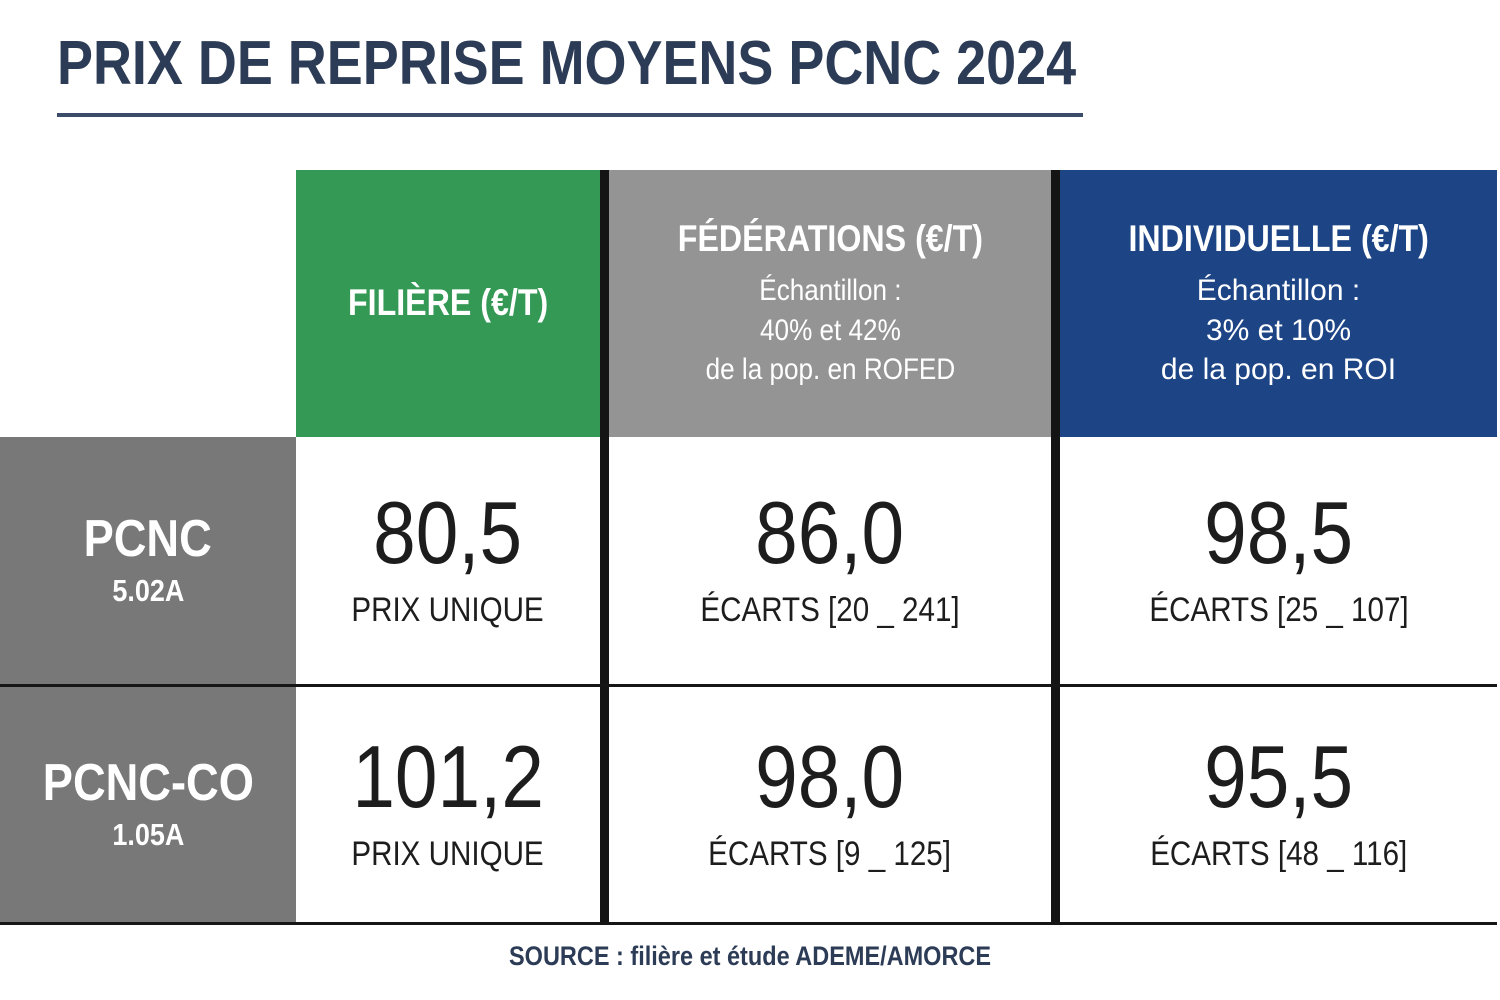 This screenshot has width=1500, height=1000. I want to click on row-header-pcnc-co: PCNC-CO 1.05A, so click(148, 804).